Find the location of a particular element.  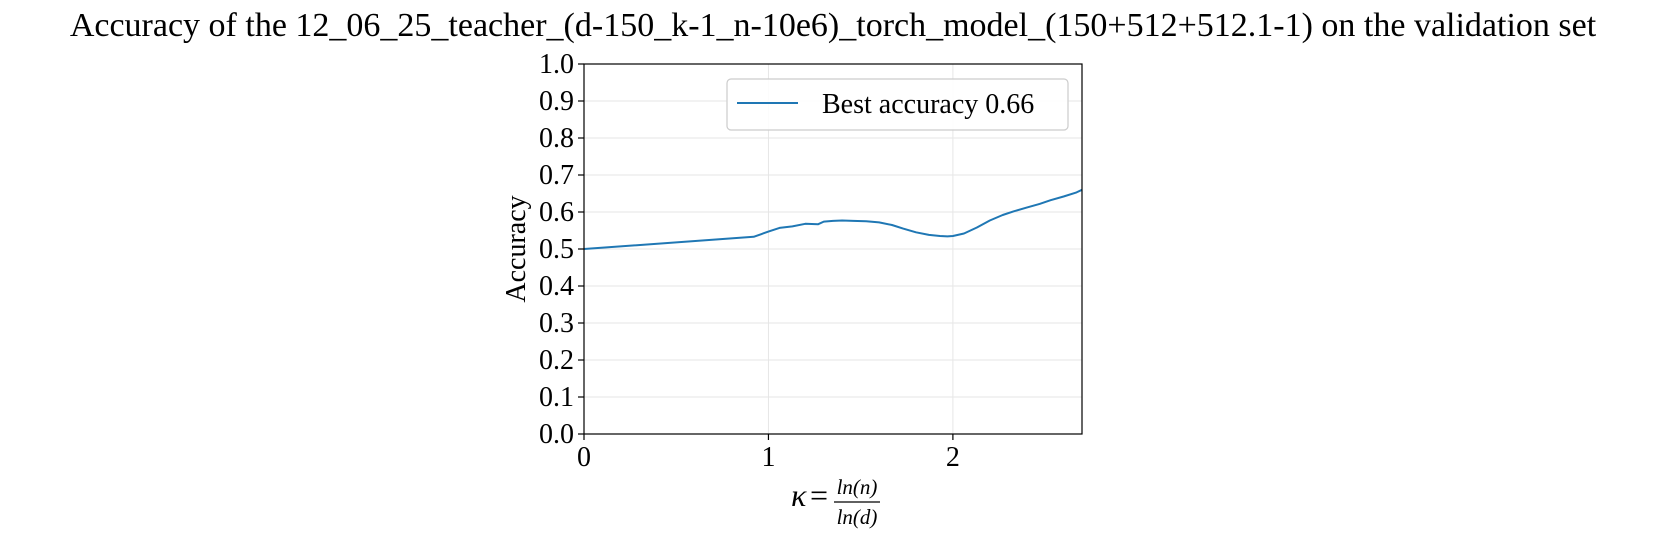

y-tick-label: 0.0 is located at coordinates (556, 434).